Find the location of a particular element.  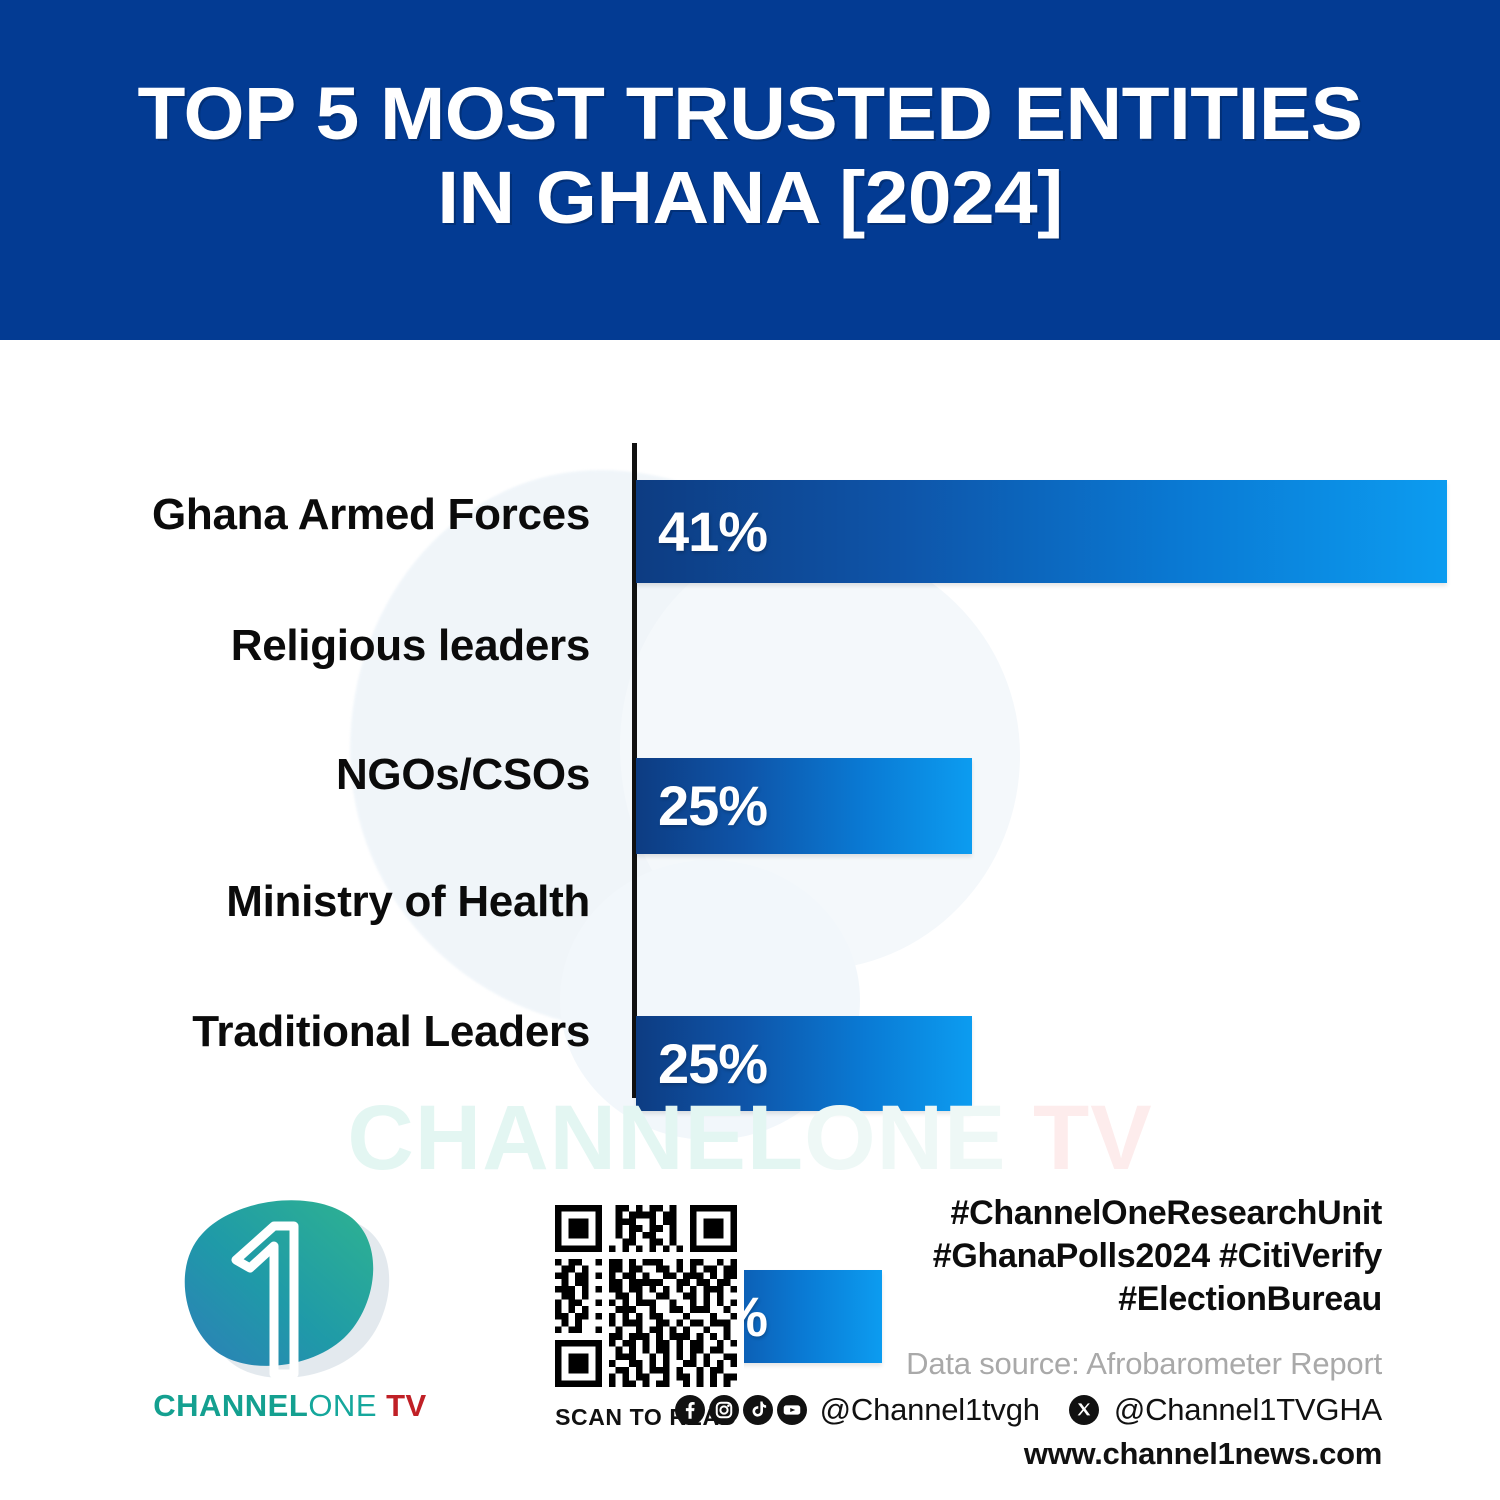

qr-code-image is located at coordinates (646, 1296).